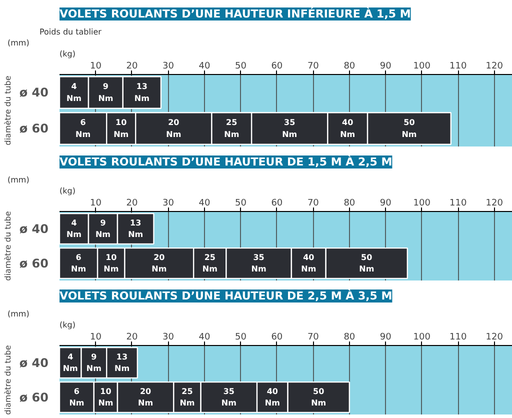 This screenshot has height=418, width=512. What do you see at coordinates (226, 295) in the screenshot?
I see `chart-title: VOLETS ROULANTS D’UNE HAUTEUR DE 2,5 M À 3,5 M` at bounding box center [226, 295].